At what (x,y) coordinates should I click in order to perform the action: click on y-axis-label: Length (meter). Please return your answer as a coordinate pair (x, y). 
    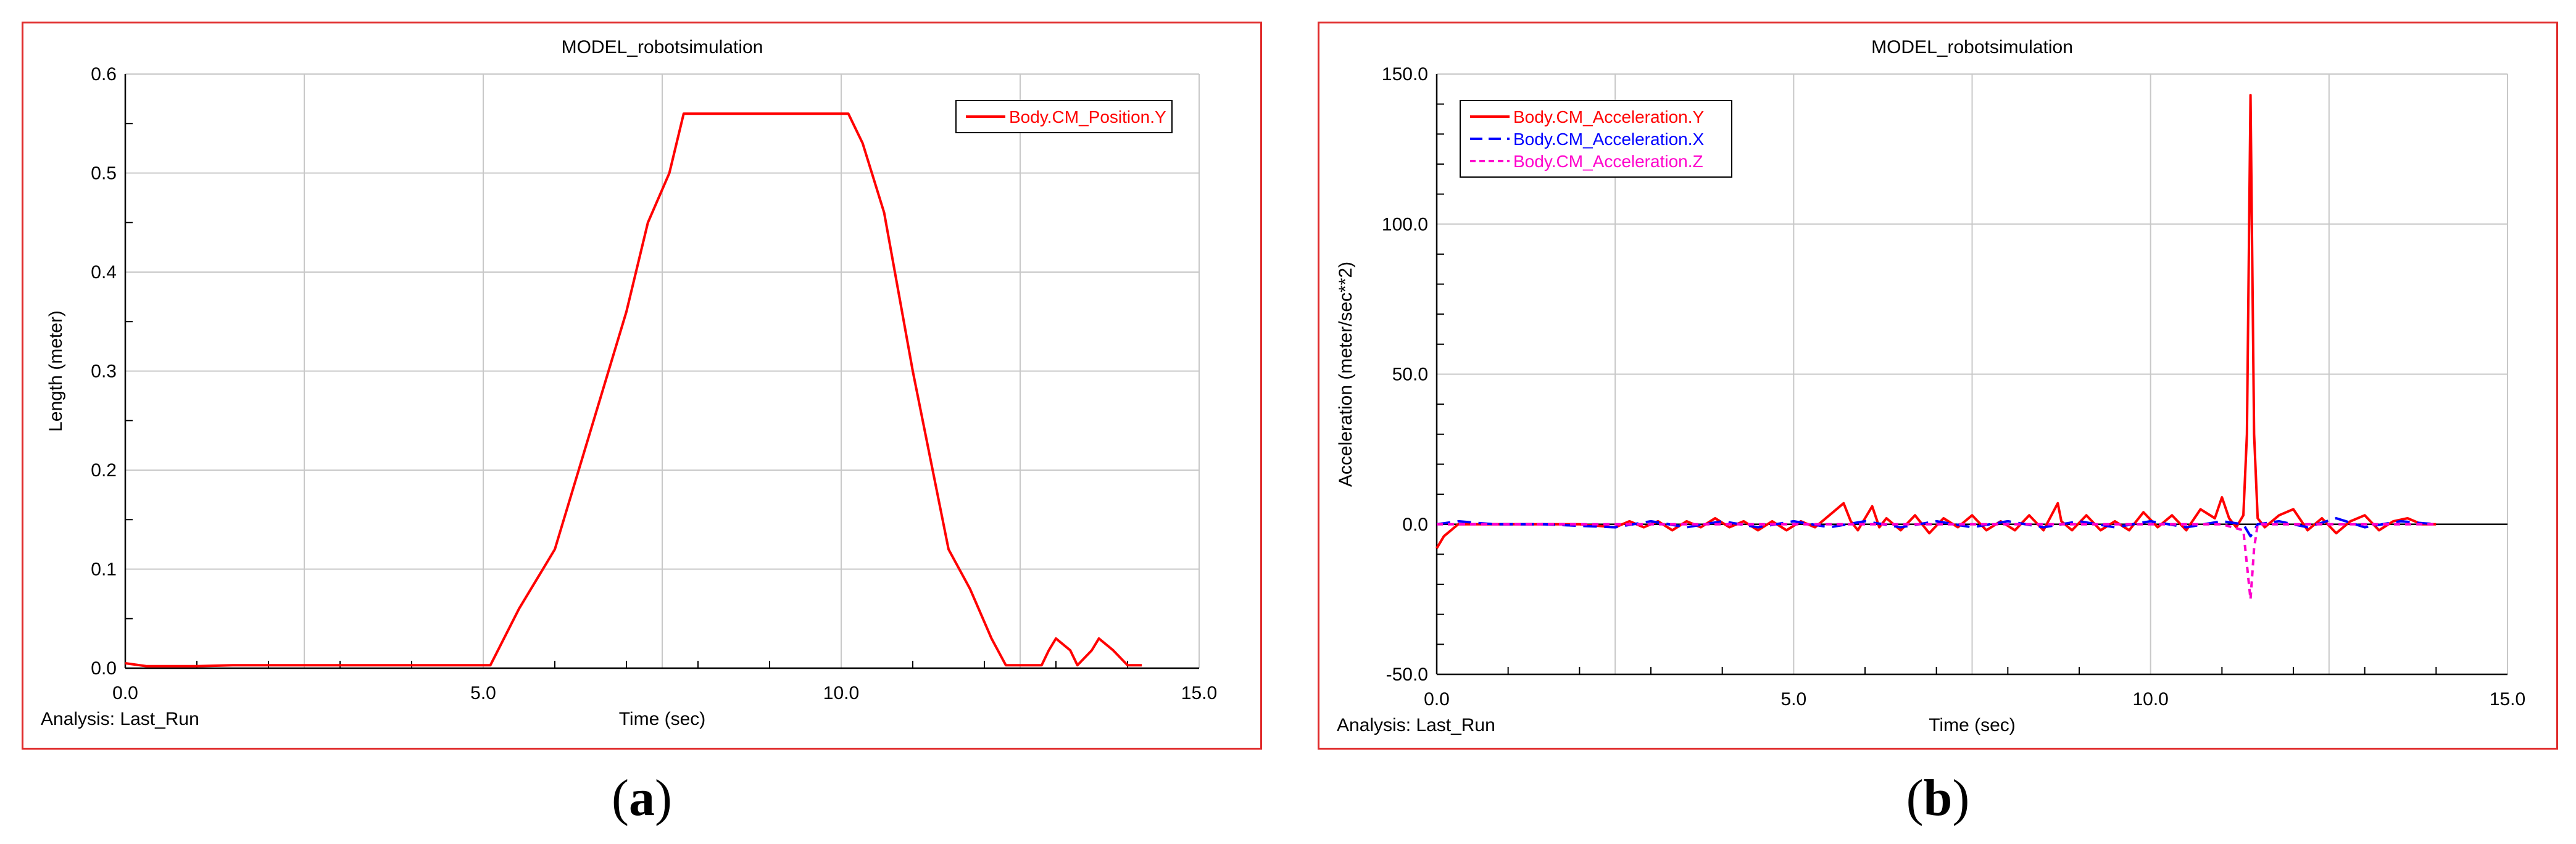
    Looking at the image, I should click on (56, 371).